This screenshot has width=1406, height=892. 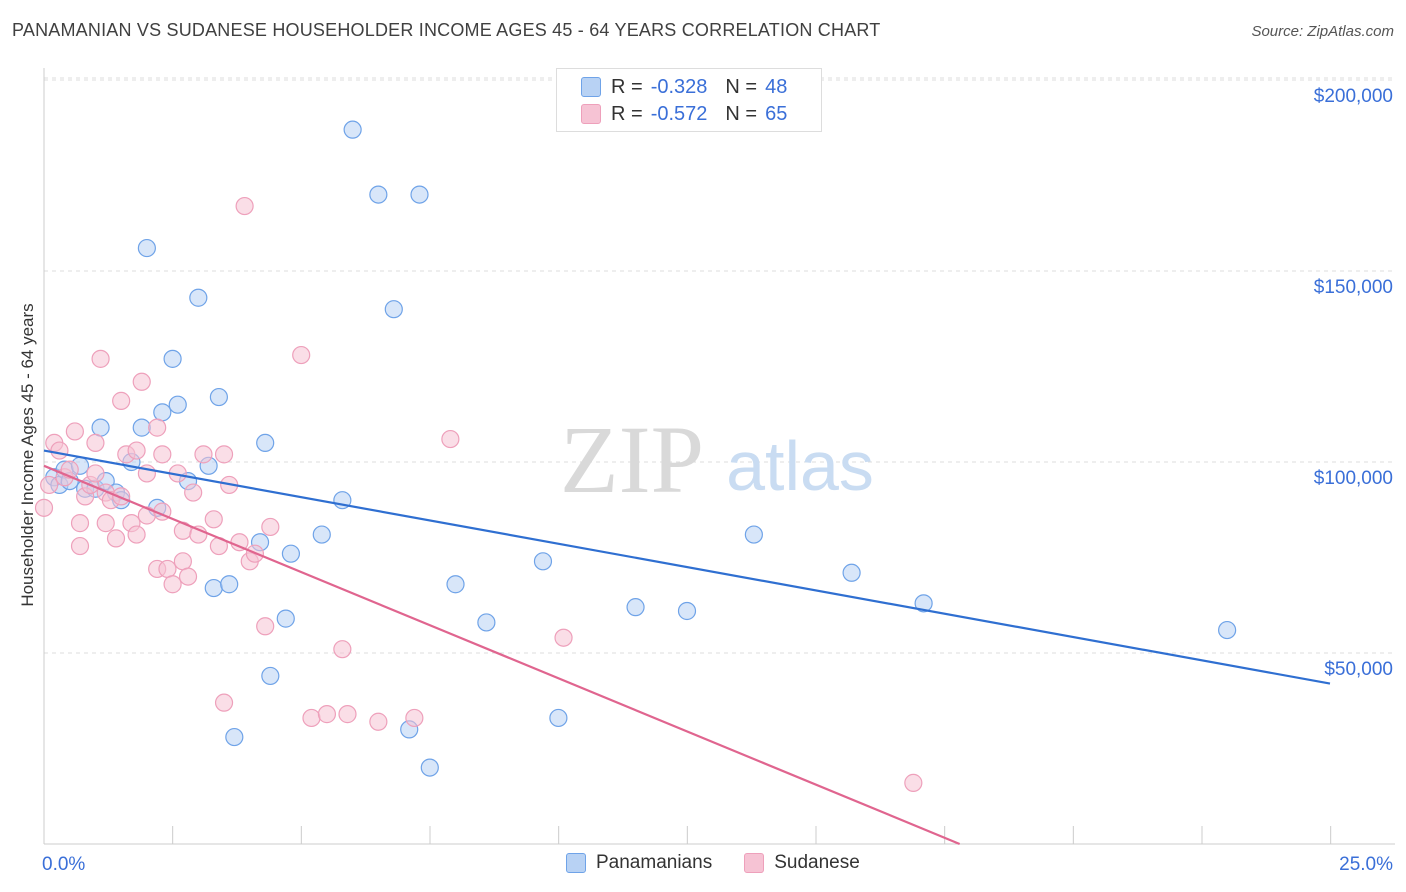 I want to click on legend-n-value: 65, so click(x=776, y=113).